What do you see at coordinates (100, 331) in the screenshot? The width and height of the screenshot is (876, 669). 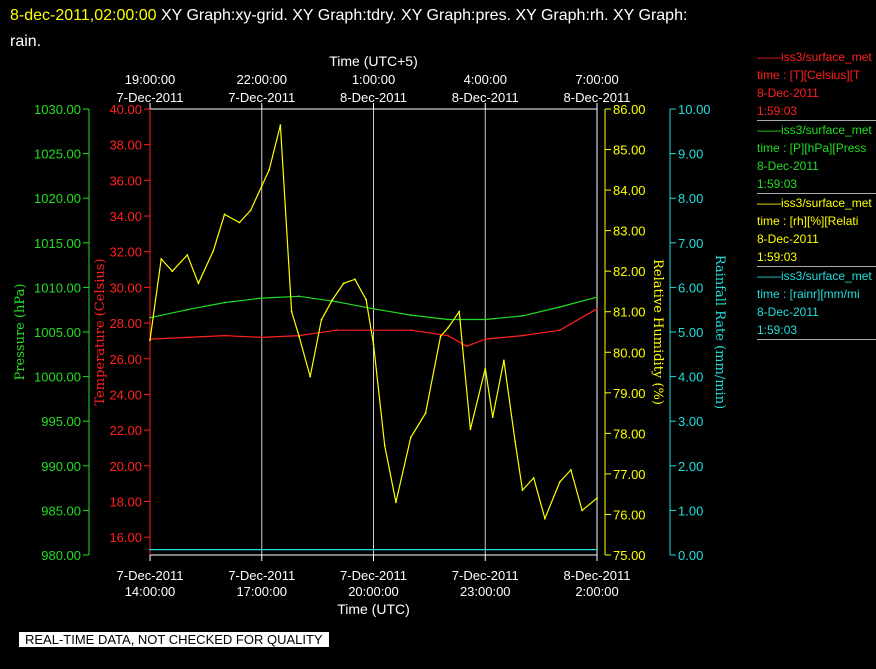 I see `temperature-axis-label: Temperature (Celsius)` at bounding box center [100, 331].